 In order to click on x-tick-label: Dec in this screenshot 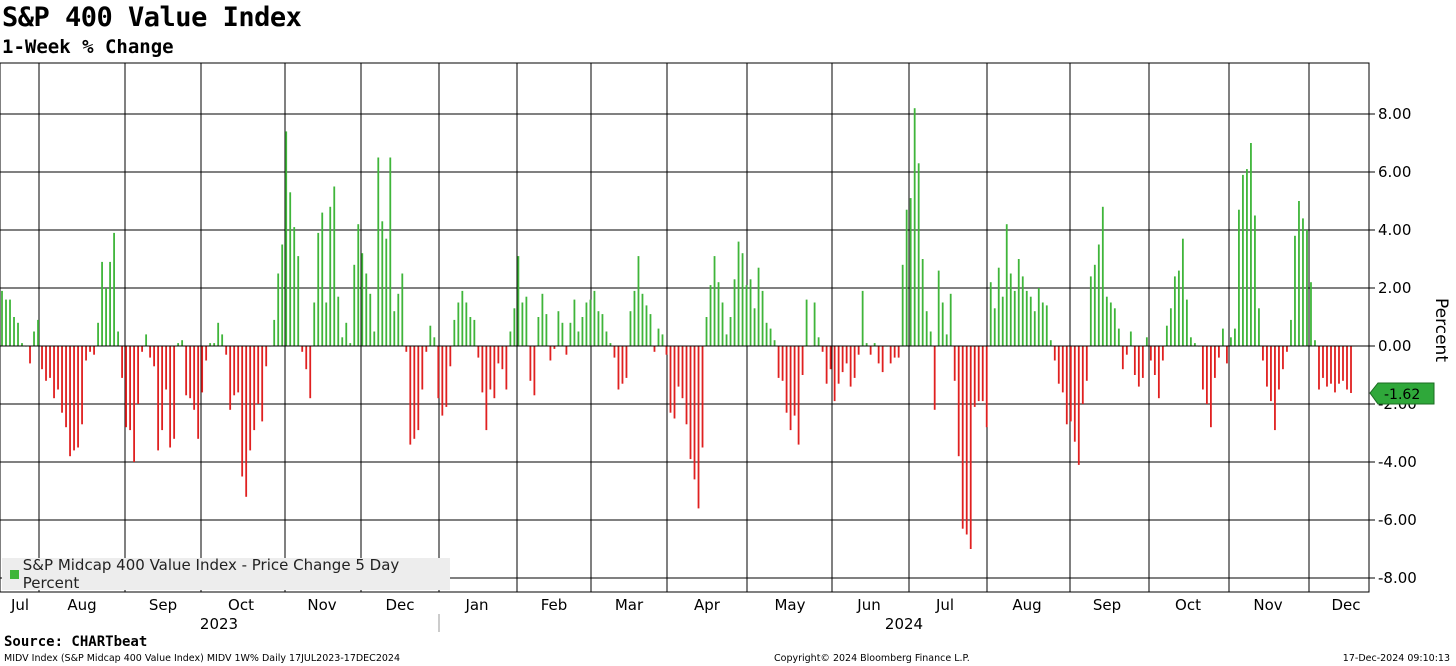, I will do `click(399, 605)`.